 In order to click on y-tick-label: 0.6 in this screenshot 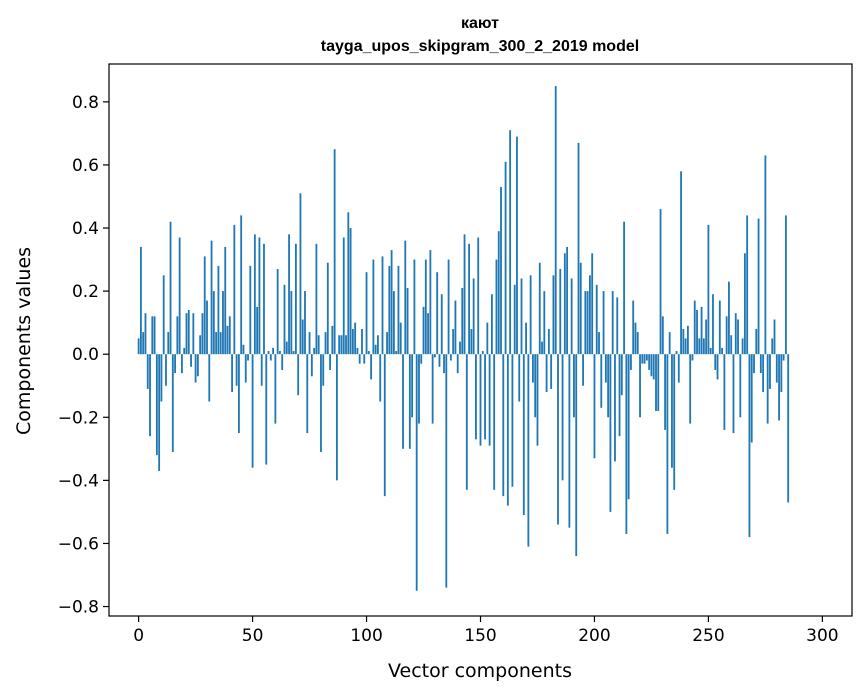, I will do `click(85, 166)`.